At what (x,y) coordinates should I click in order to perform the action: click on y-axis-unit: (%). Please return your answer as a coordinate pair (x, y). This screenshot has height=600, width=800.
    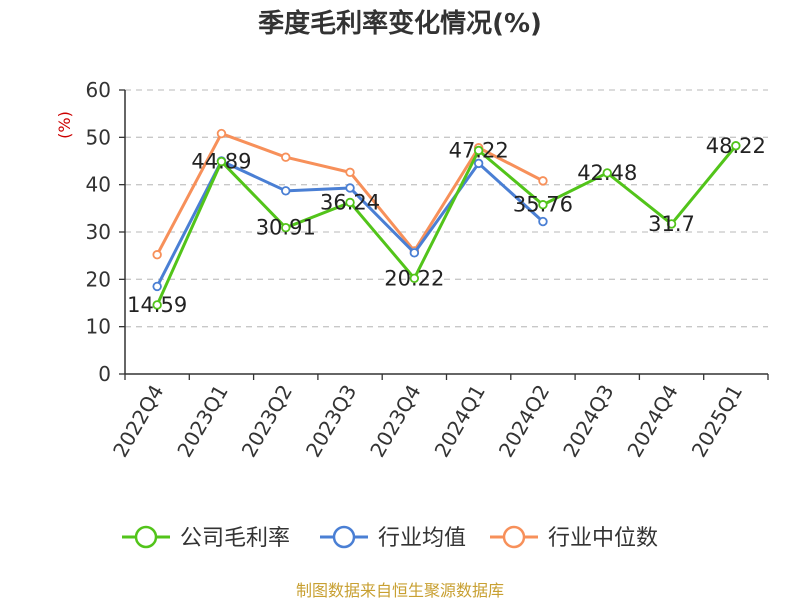
    Looking at the image, I should click on (64, 125).